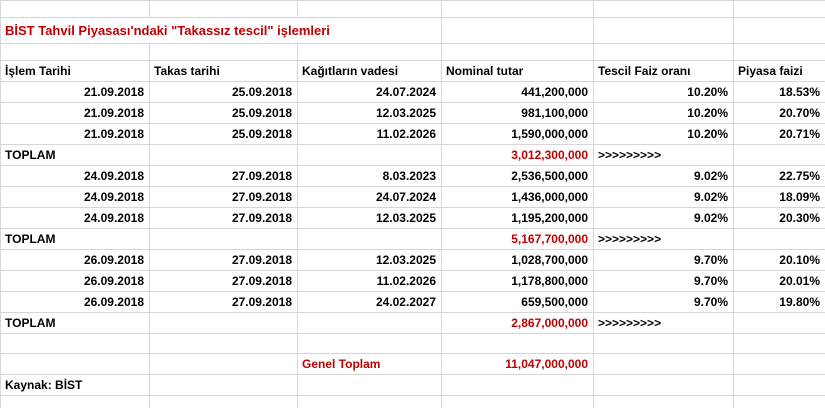 This screenshot has height=408, width=825. Describe the element at coordinates (517, 113) in the screenshot. I see `cell-nominal-tutar: 981,100,000` at that location.